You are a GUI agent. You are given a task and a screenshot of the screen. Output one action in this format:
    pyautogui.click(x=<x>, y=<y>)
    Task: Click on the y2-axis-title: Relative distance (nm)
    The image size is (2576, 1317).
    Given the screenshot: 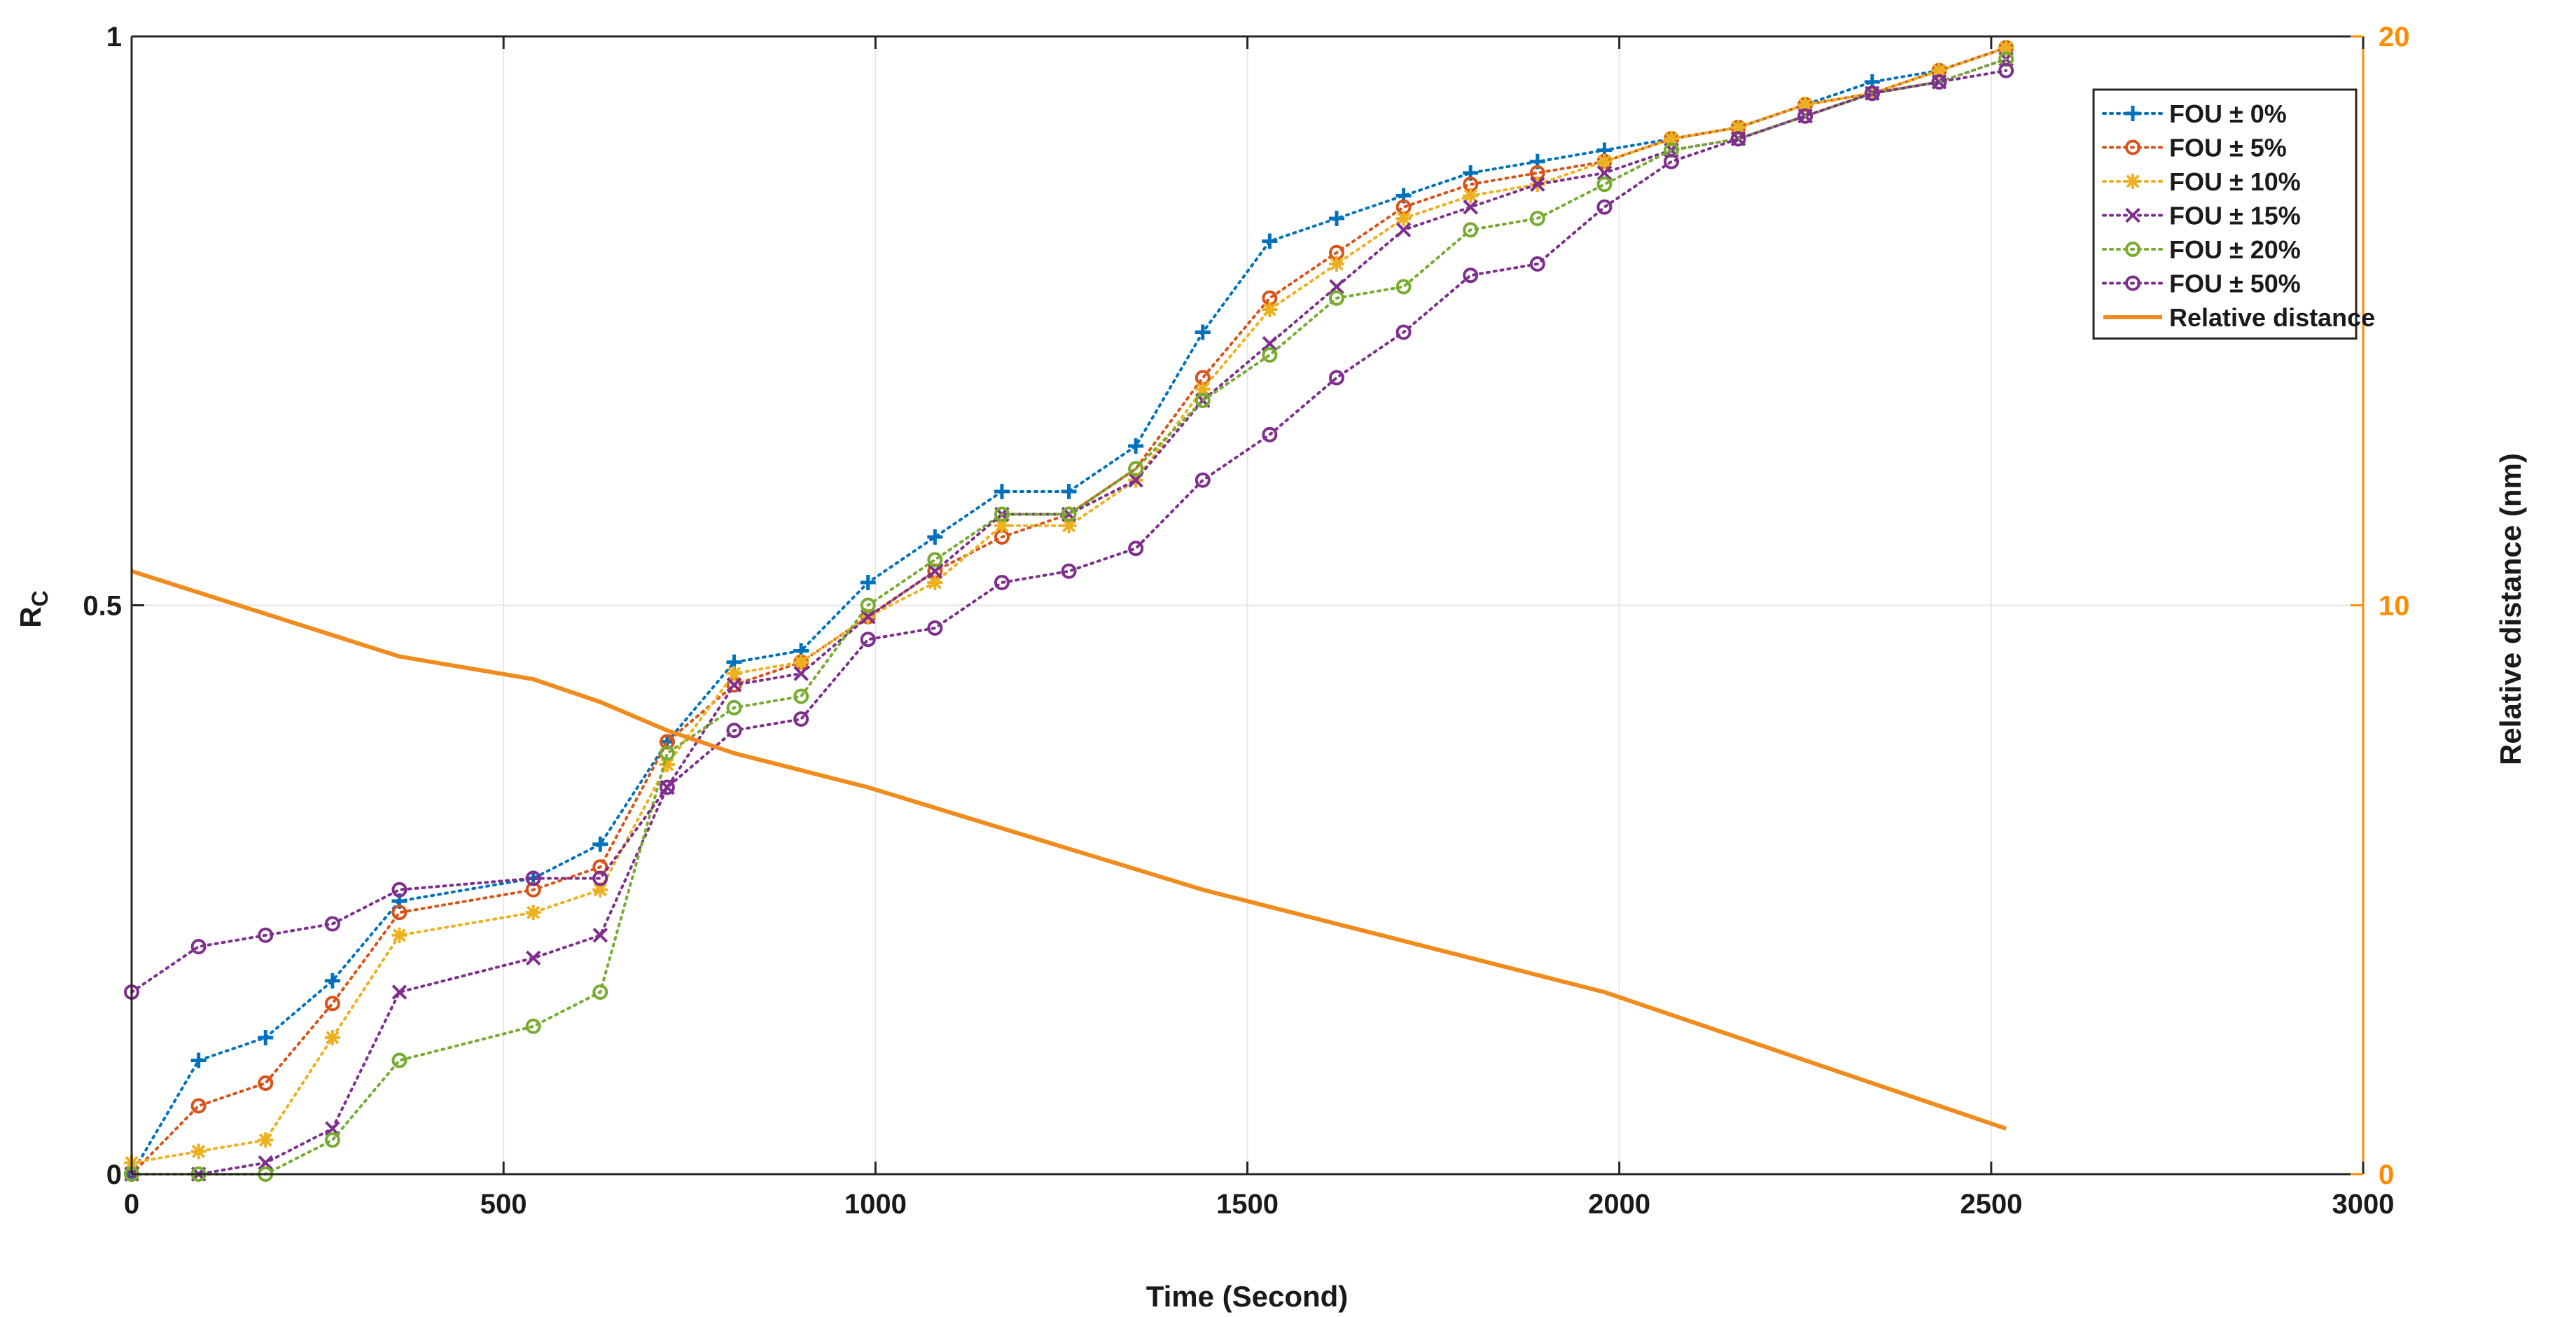 What is the action you would take?
    pyautogui.click(x=2510, y=609)
    